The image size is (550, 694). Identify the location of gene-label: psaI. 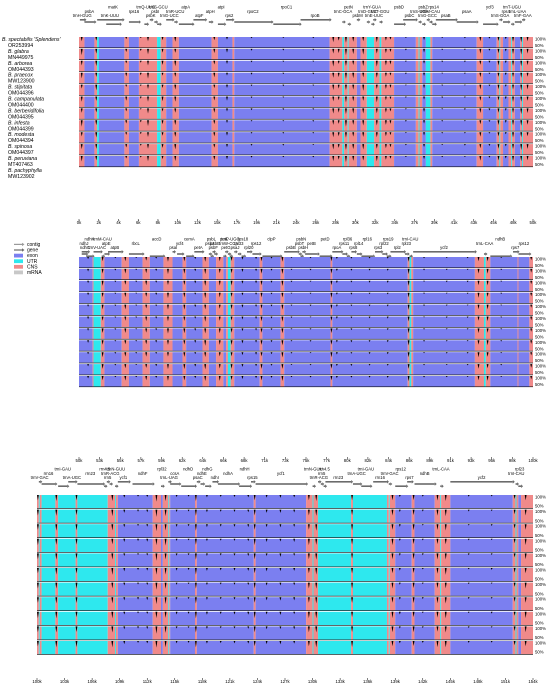
(173, 247).